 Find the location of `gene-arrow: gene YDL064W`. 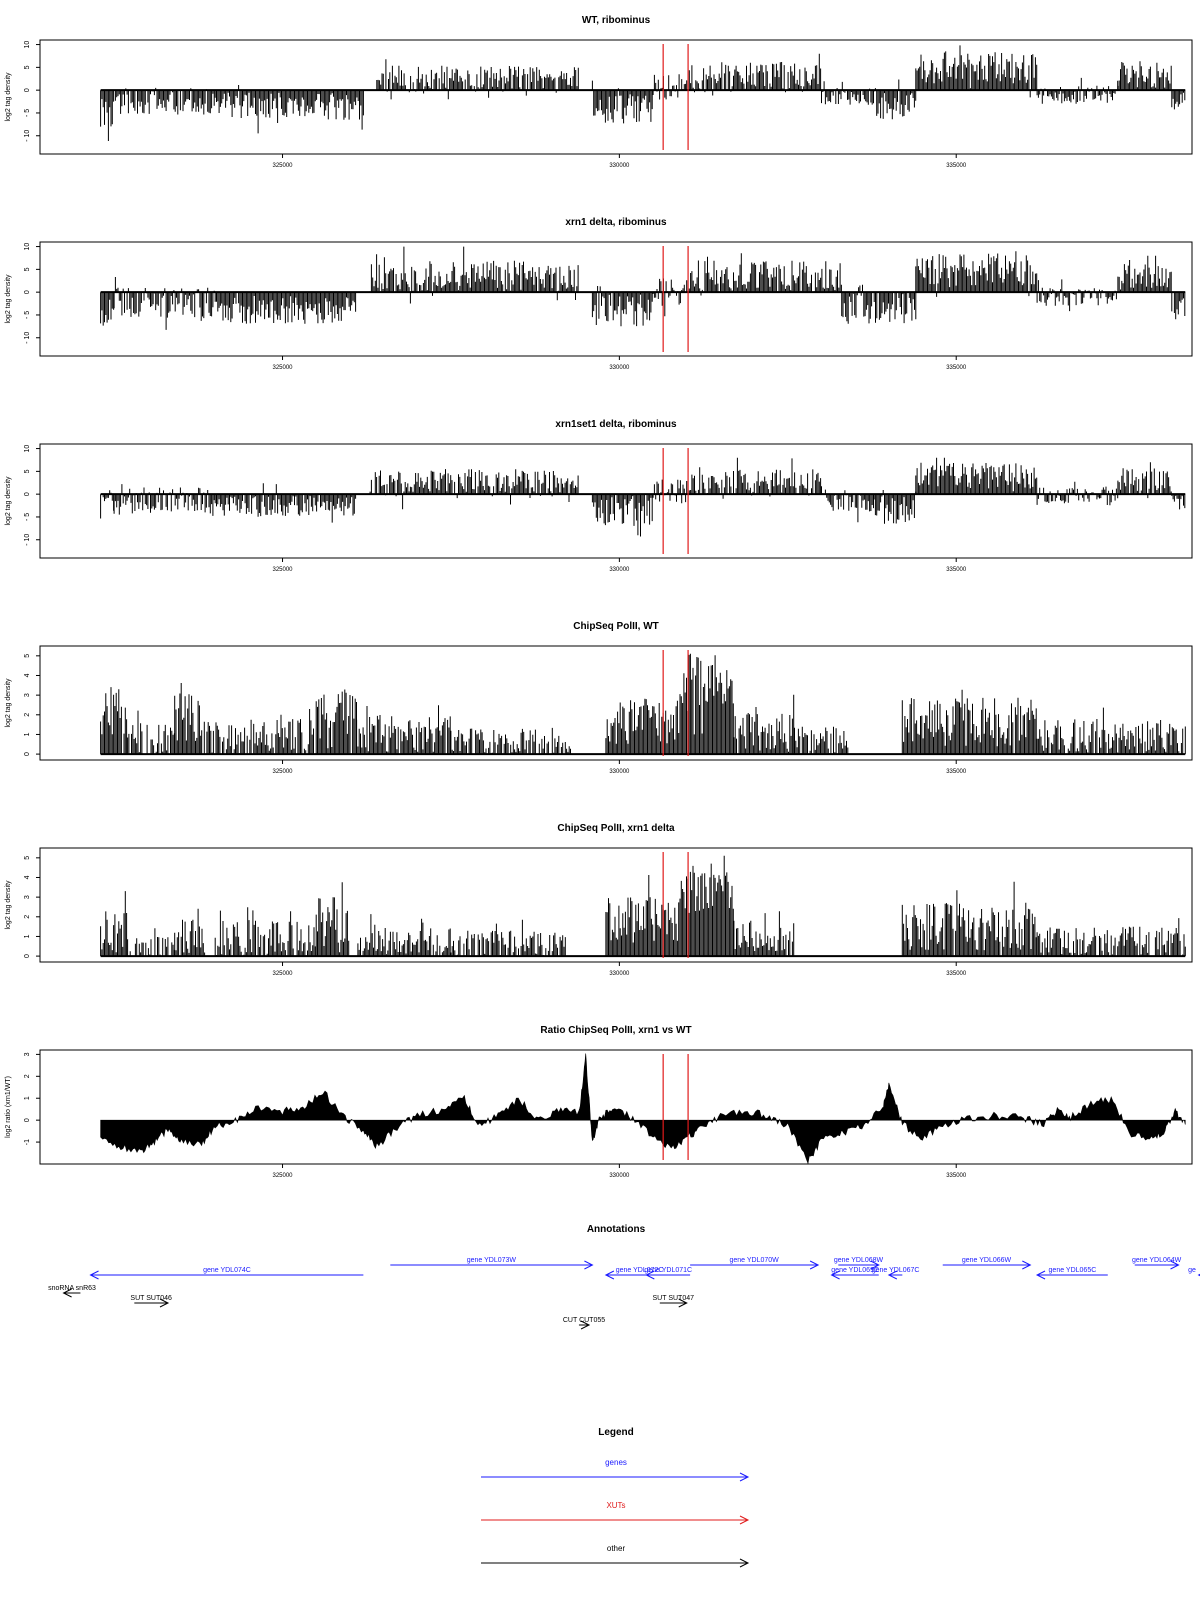

gene-arrow: gene YDL064W is located at coordinates (1157, 1263).